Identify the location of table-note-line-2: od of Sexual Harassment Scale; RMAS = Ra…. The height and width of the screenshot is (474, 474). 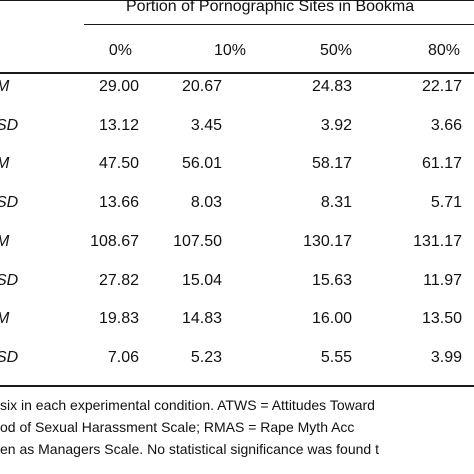
(177, 427).